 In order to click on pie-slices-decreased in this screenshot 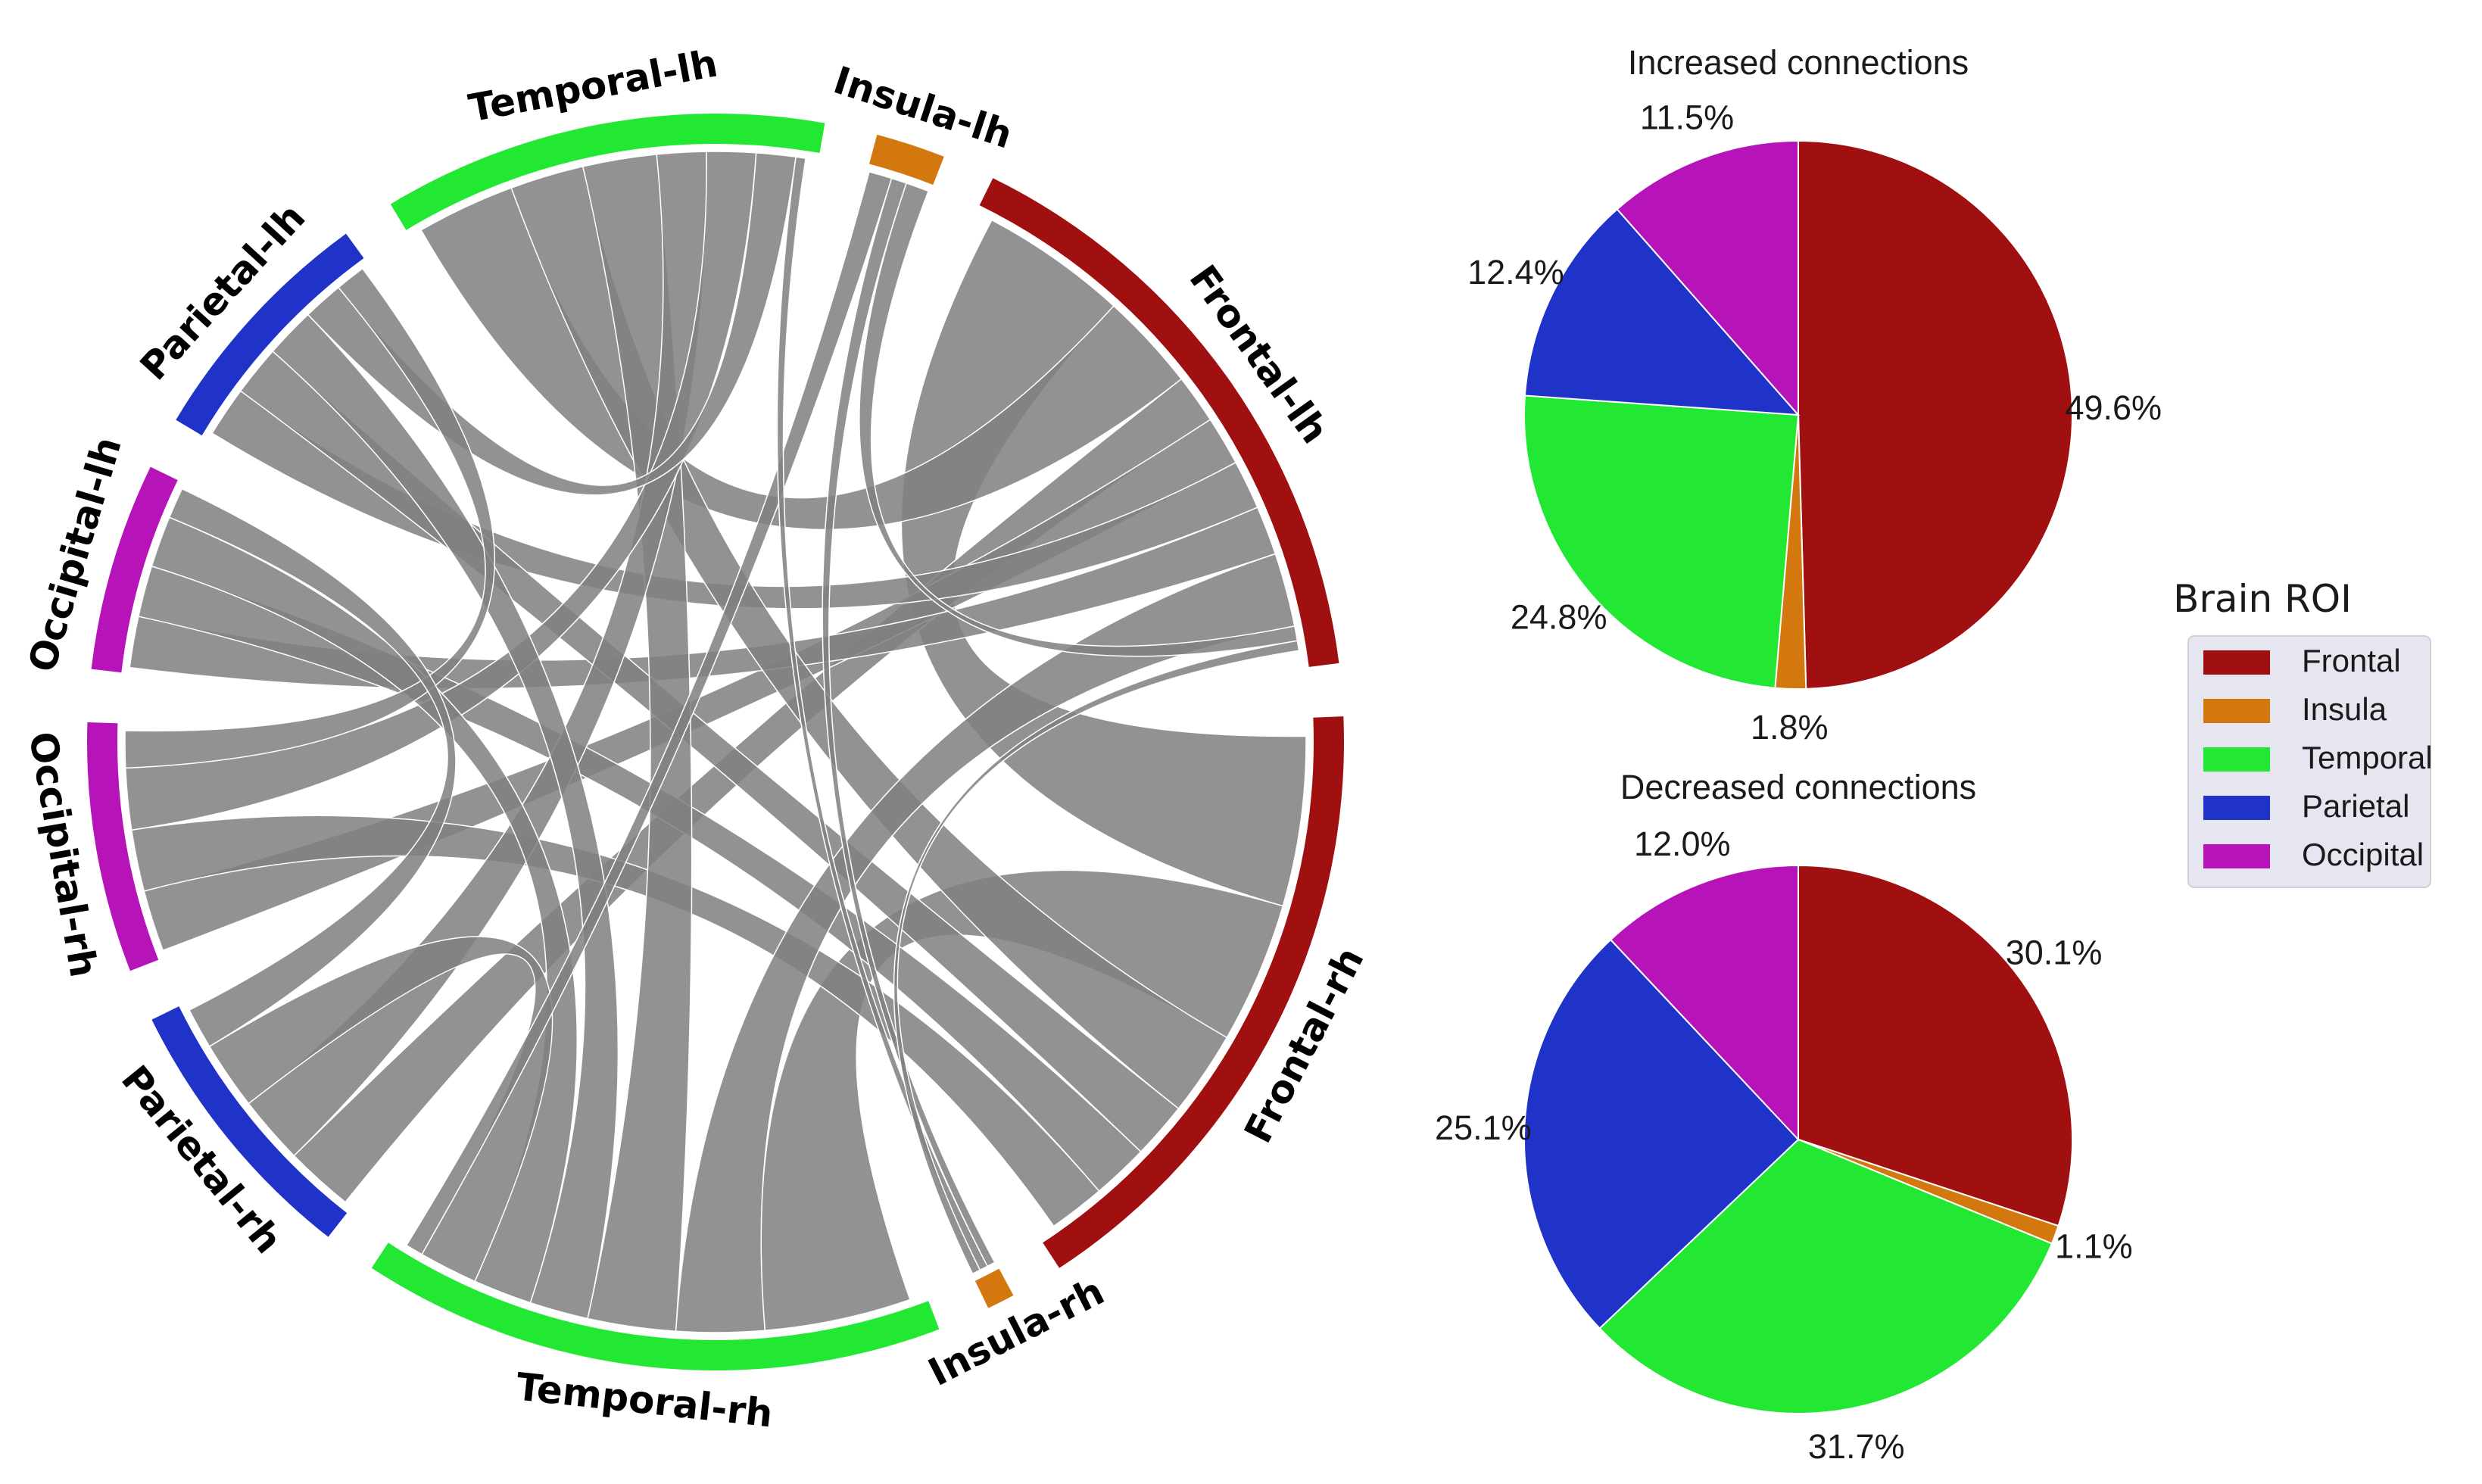, I will do `click(1798, 1139)`.